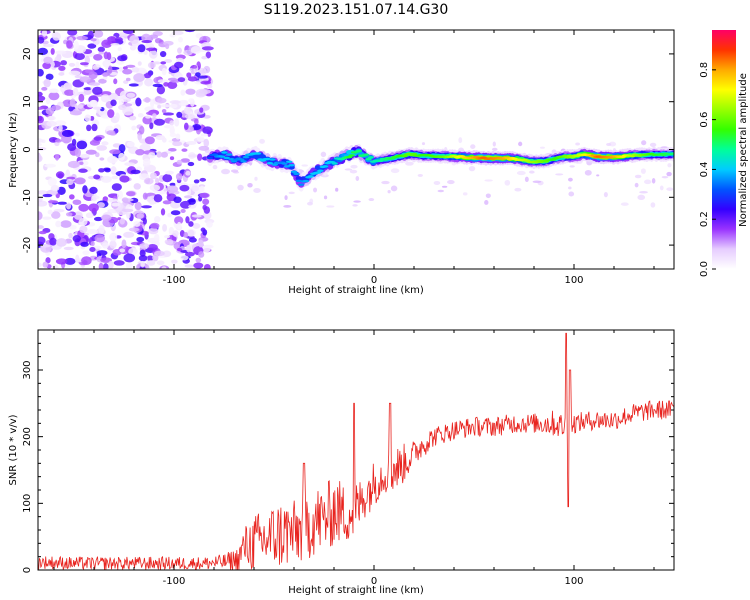 The image size is (750, 600). What do you see at coordinates (27, 369) in the screenshot?
I see `y-tick-label: 300` at bounding box center [27, 369].